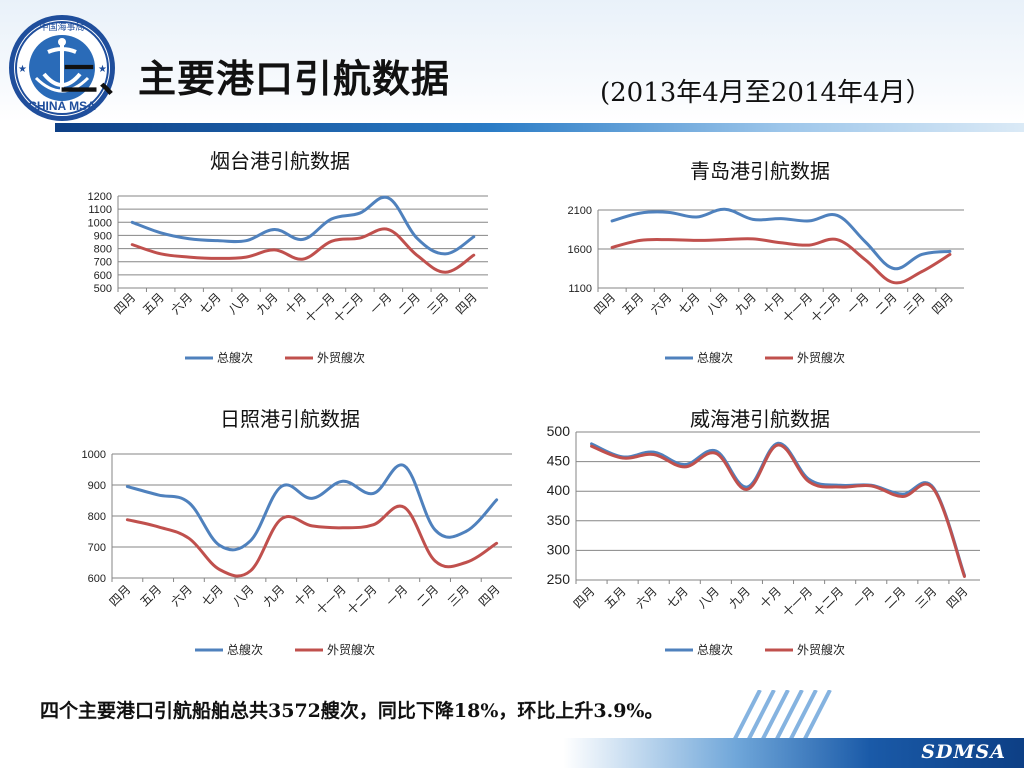  What do you see at coordinates (290, 419) in the screenshot?
I see `chart-title: 日照港引航数据` at bounding box center [290, 419].